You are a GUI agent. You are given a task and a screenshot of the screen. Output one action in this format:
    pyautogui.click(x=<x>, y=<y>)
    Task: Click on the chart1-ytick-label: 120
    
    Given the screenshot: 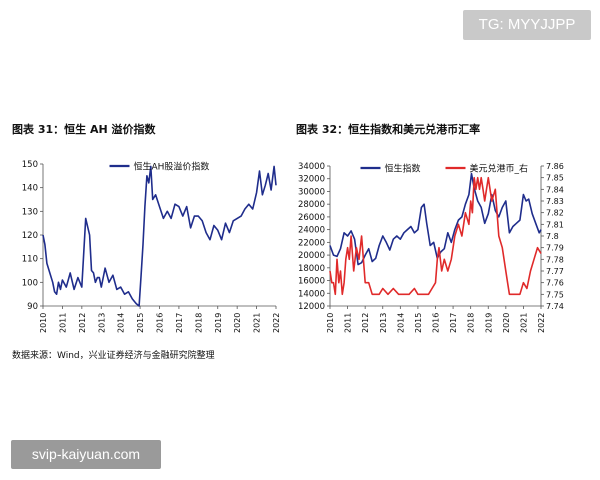 What is the action you would take?
    pyautogui.click(x=30, y=236)
    